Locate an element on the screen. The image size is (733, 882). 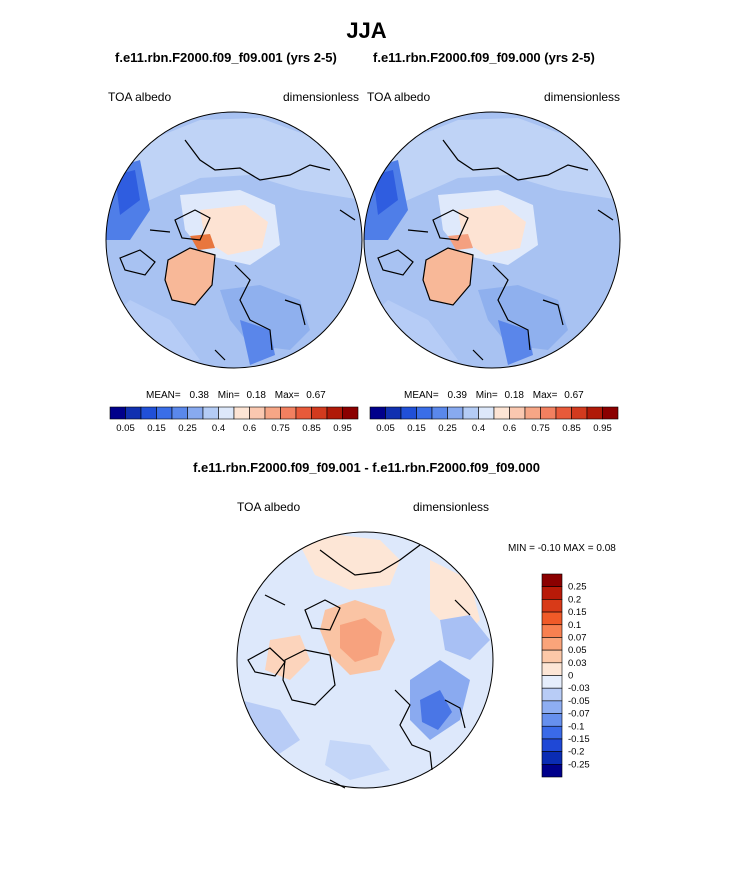
left-mean-value: 0.38 is located at coordinates (199, 395).